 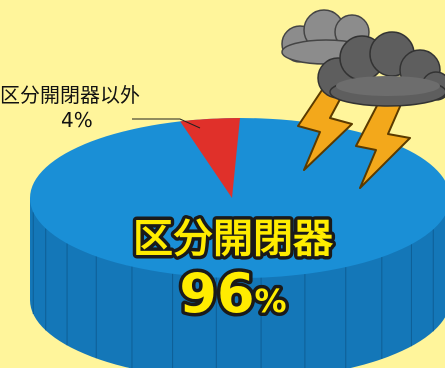 I want to click on small-slice-value: 4%, so click(x=77, y=120).